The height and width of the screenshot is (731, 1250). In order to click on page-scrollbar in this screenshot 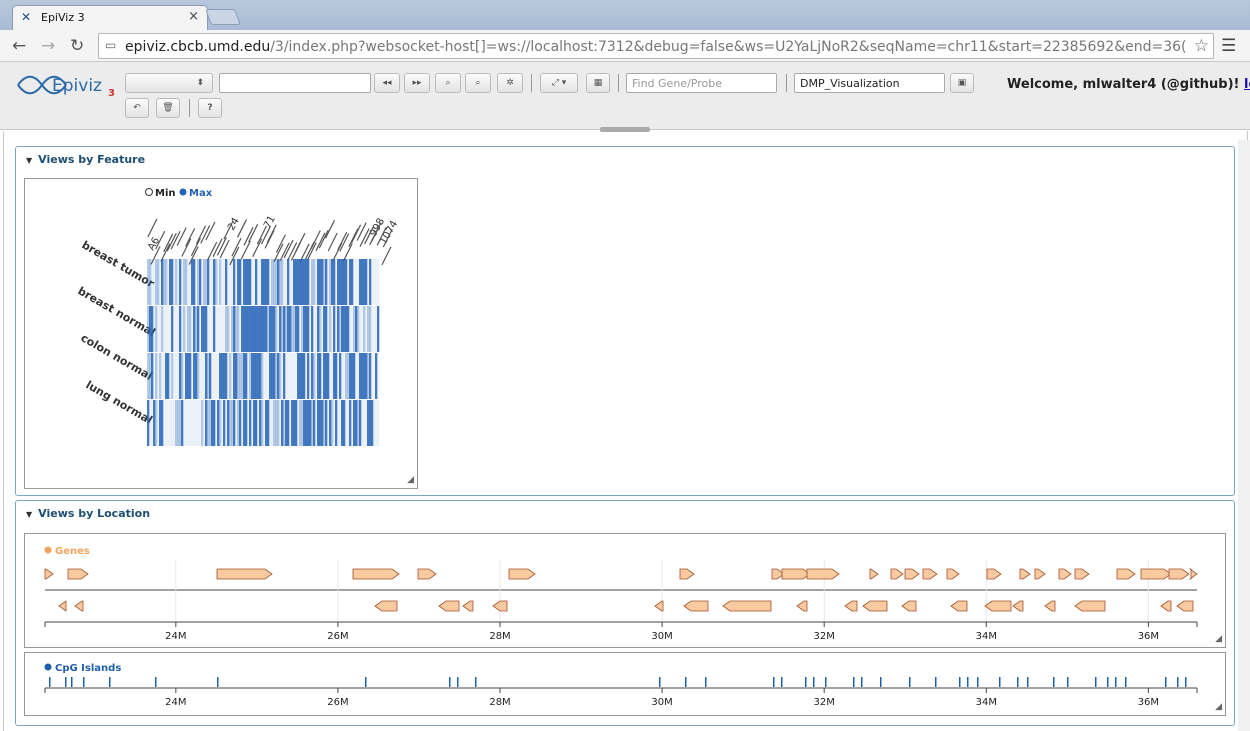, I will do `click(1244, 435)`.